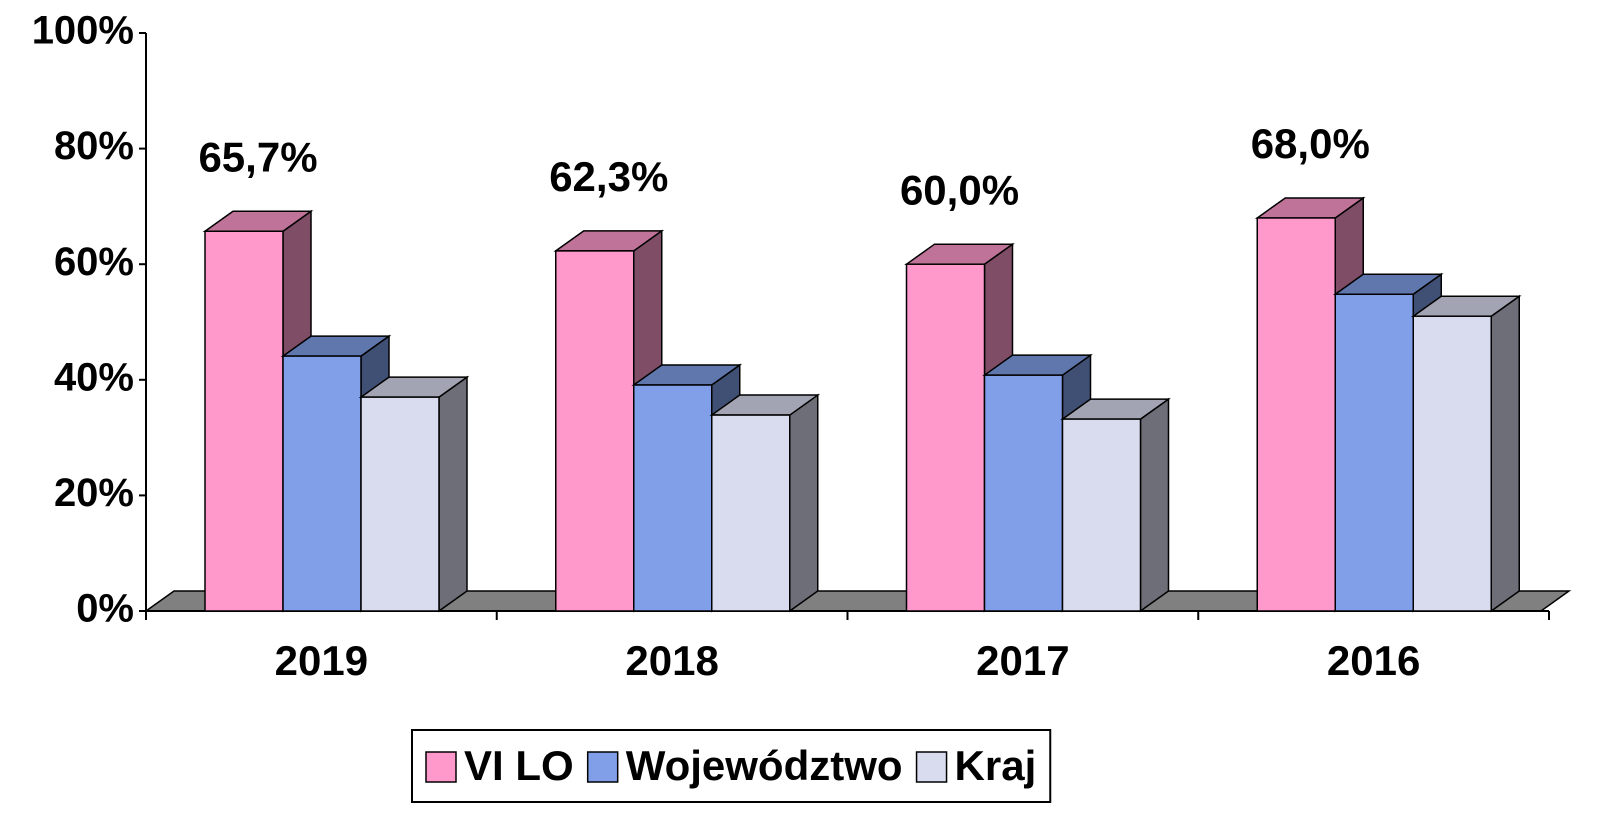 This screenshot has height=817, width=1597. Describe the element at coordinates (519, 765) in the screenshot. I see `legend-label: VI LO` at that location.